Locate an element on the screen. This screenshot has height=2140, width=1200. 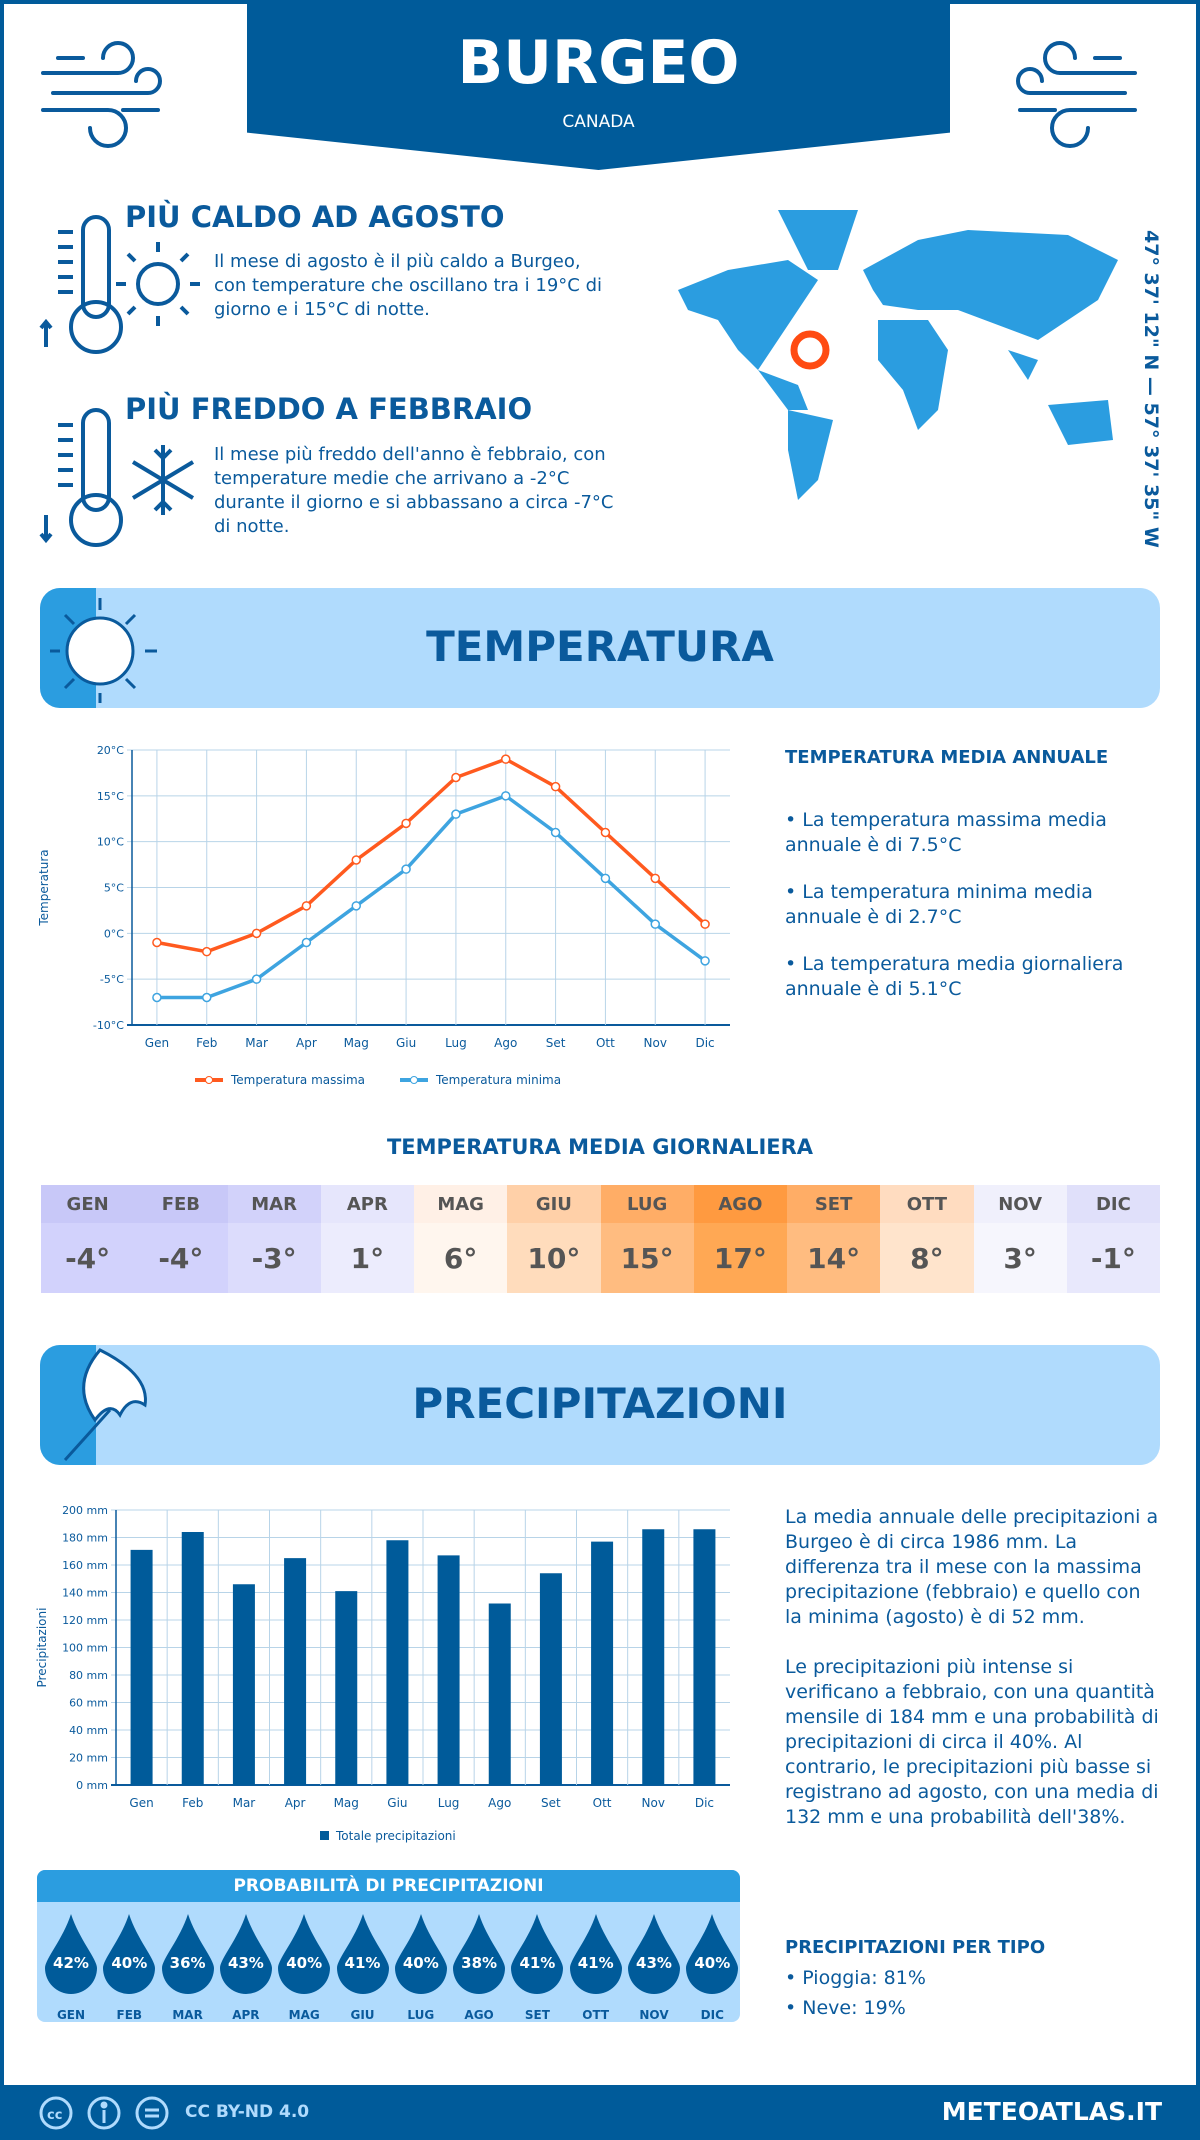
probability-month: FEB is located at coordinates (129, 2015).